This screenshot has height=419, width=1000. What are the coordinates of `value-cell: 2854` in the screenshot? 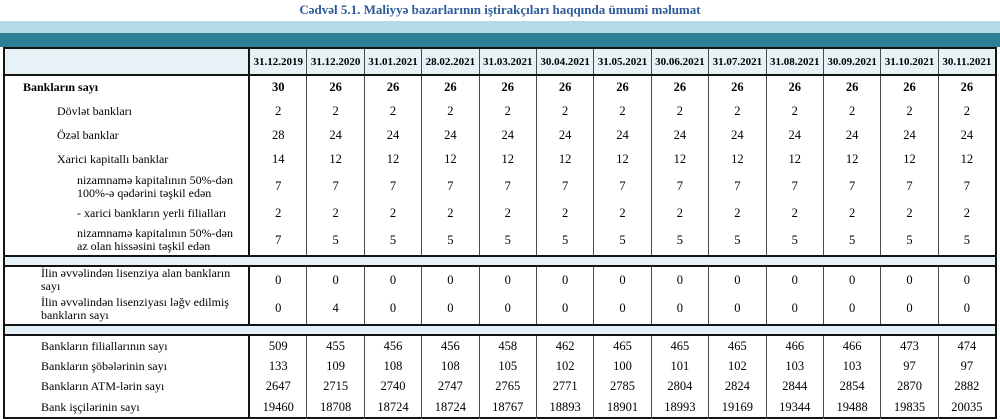 It's located at (853, 386).